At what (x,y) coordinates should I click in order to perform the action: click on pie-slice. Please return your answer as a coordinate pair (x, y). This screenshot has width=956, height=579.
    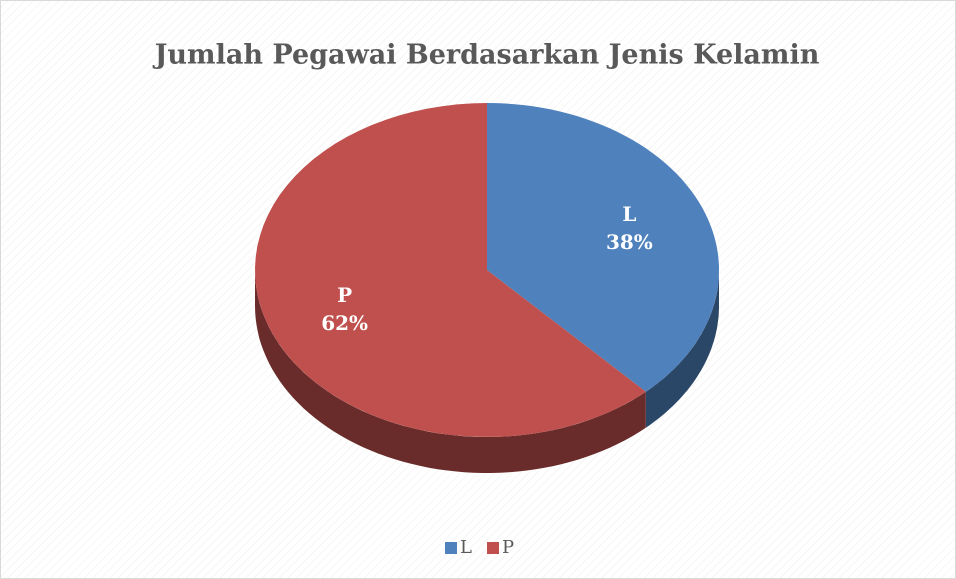
    Looking at the image, I should click on (603, 247).